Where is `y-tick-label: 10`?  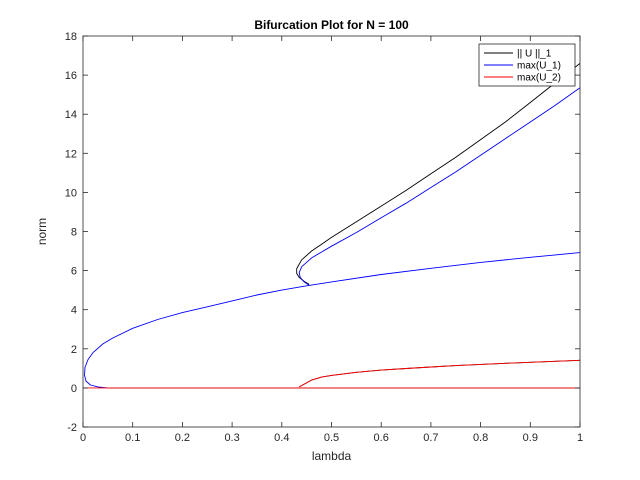 y-tick-label: 10 is located at coordinates (71, 193).